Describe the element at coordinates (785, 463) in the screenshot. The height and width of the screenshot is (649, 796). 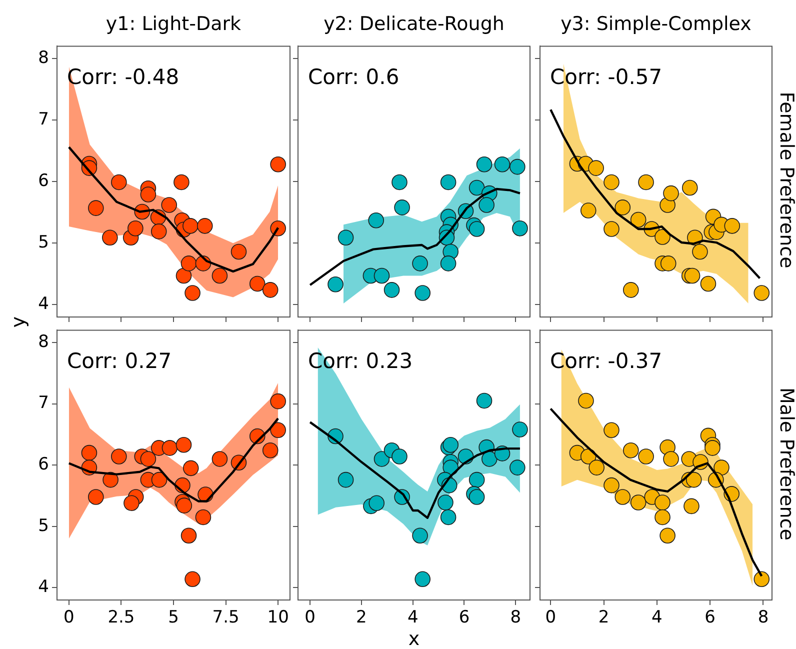
I see `y2-axis-title: Male Preference` at that location.